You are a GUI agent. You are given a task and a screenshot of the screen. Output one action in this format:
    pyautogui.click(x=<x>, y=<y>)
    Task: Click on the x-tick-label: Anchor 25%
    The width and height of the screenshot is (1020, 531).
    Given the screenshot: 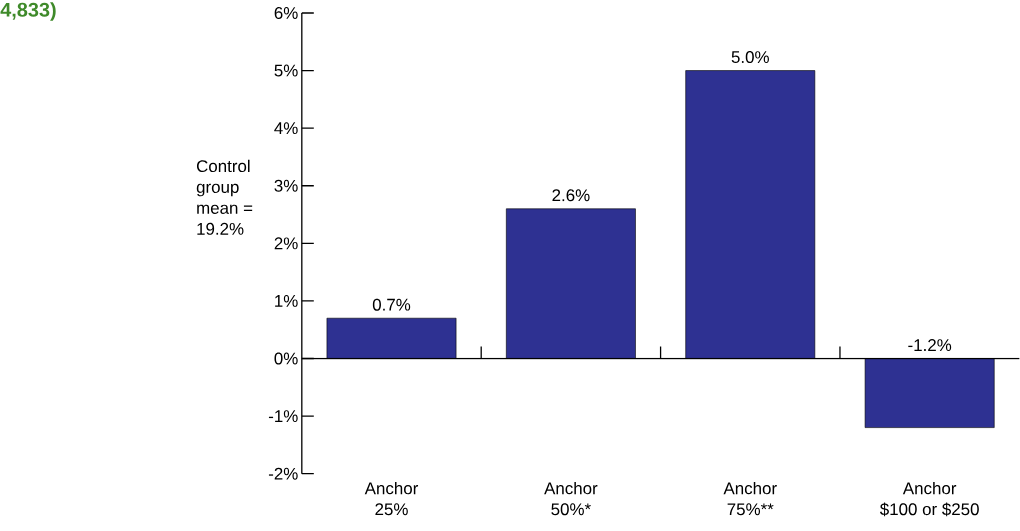 What is the action you would take?
    pyautogui.click(x=391, y=499)
    